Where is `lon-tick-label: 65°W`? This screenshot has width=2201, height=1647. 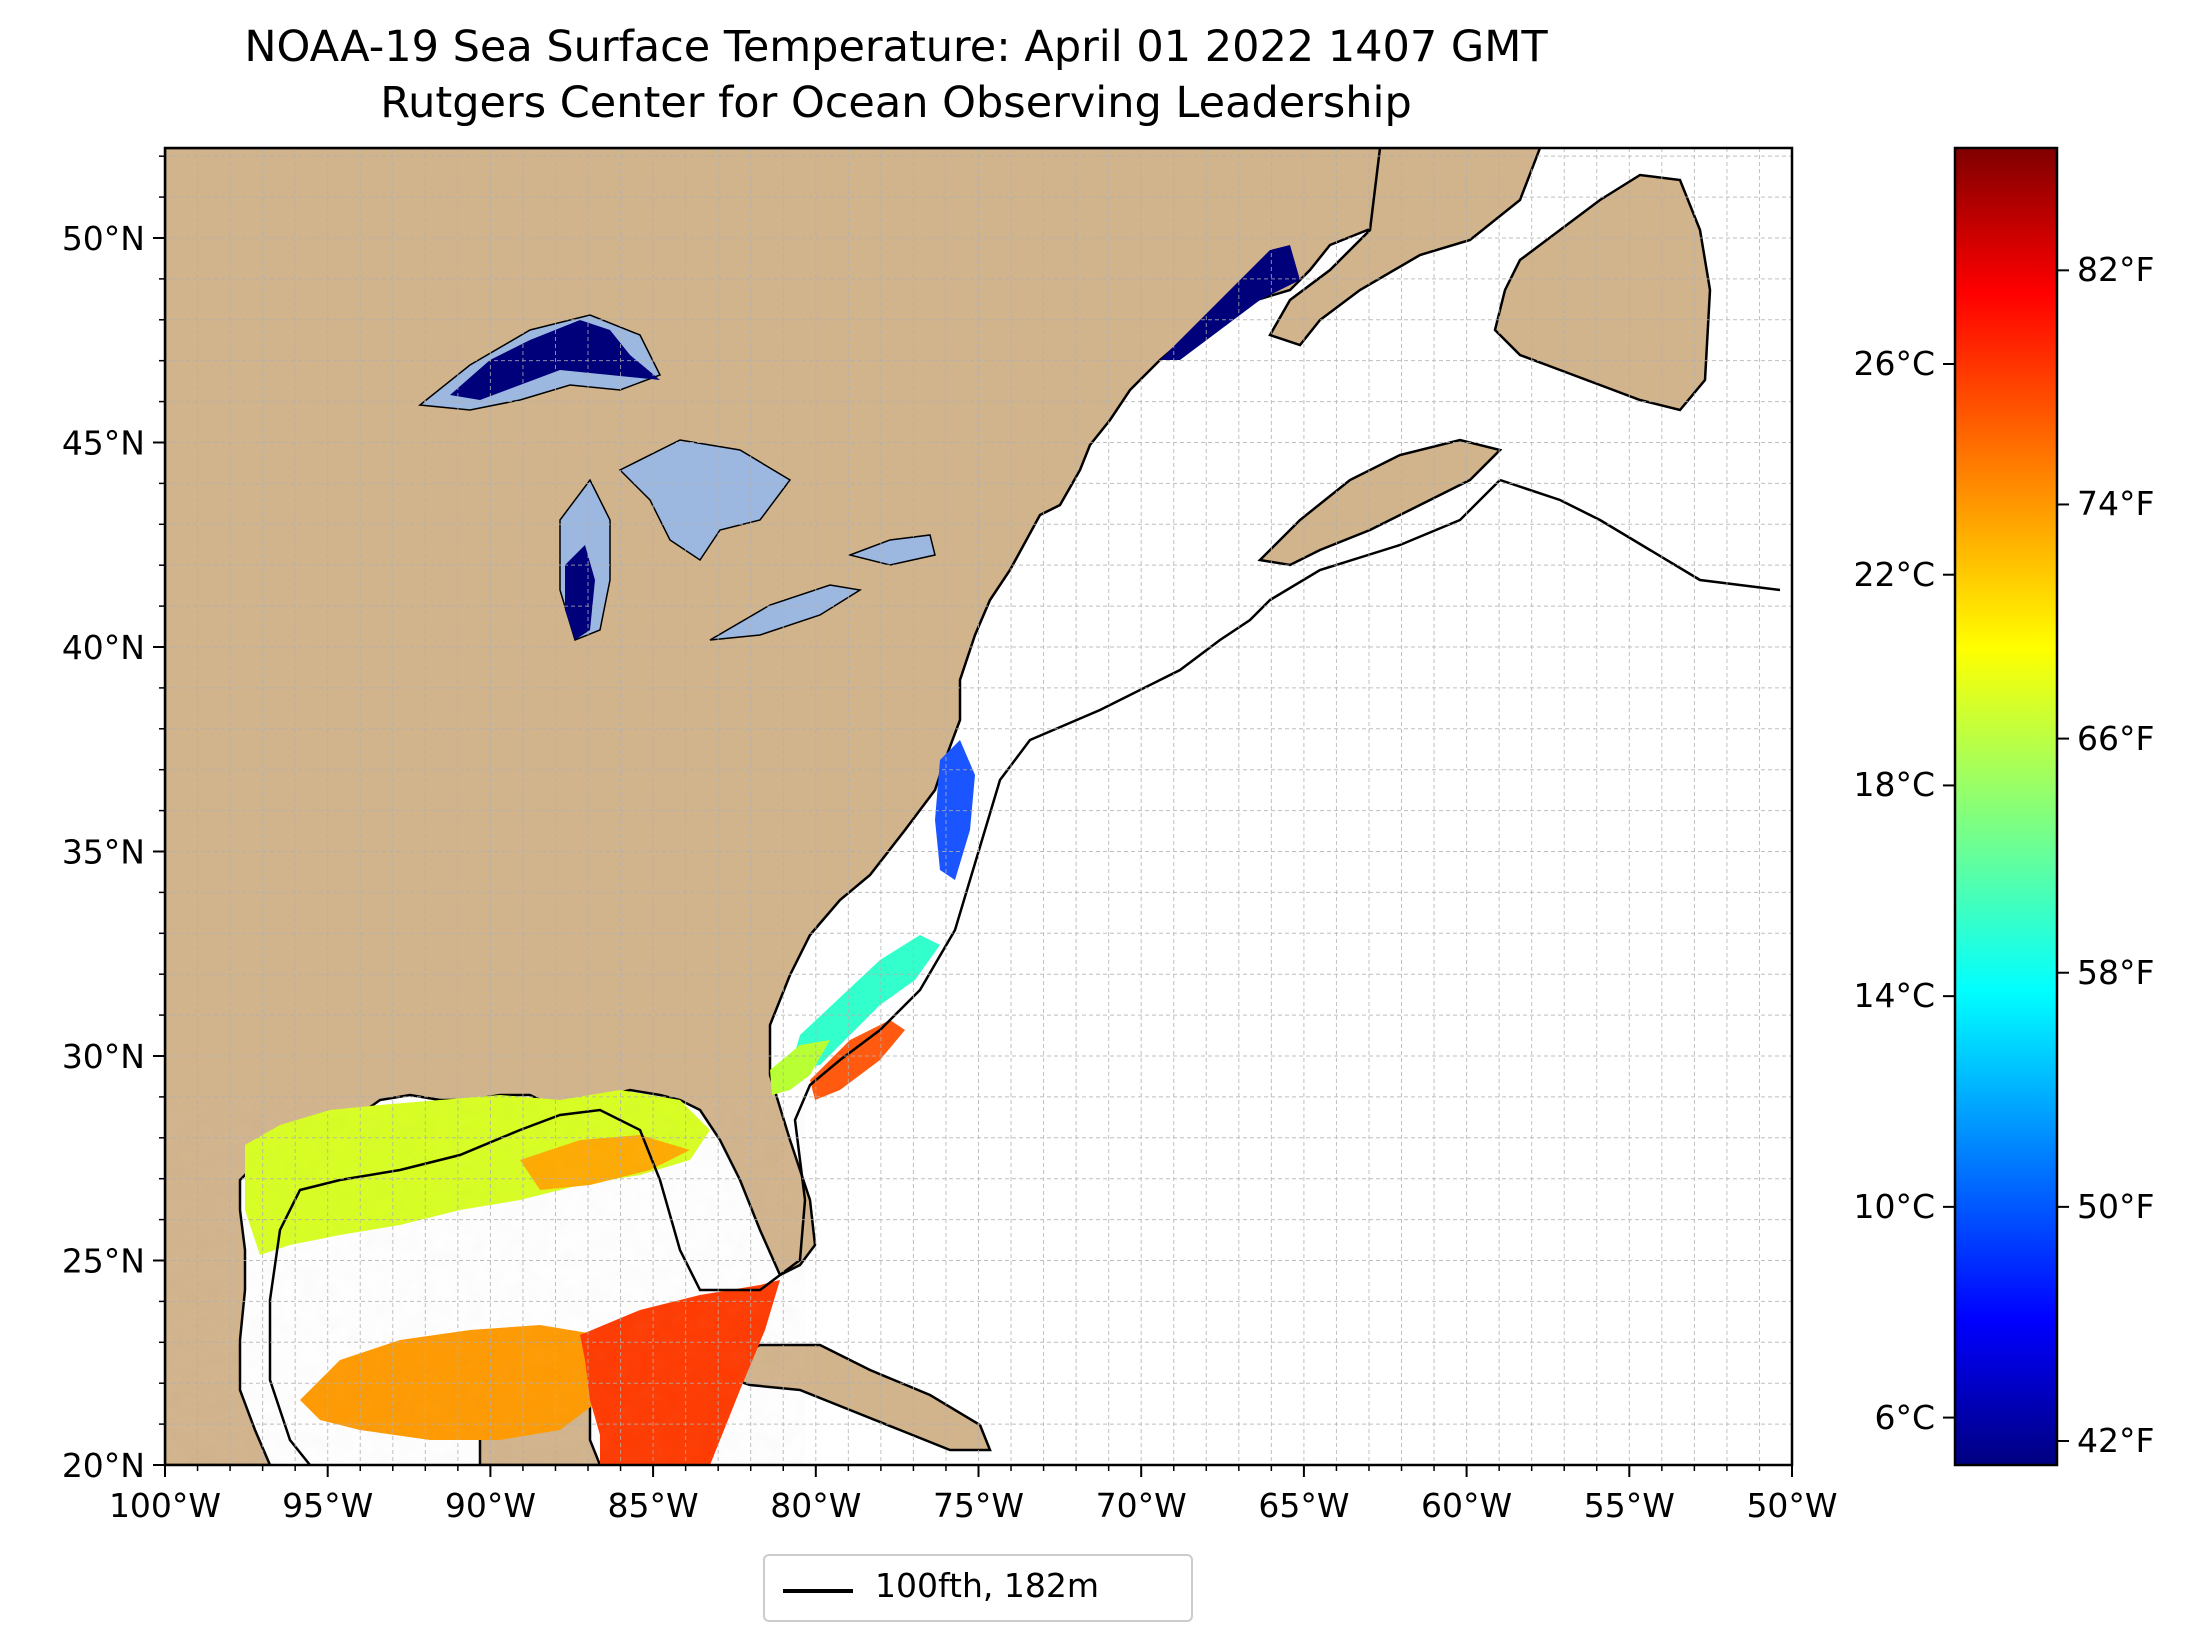
lon-tick-label: 65°W is located at coordinates (1303, 1505).